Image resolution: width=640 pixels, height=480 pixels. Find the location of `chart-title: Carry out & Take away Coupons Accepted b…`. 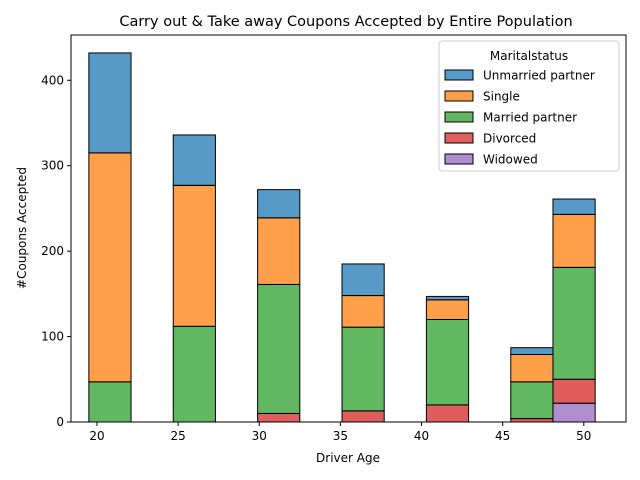

chart-title: Carry out & Take away Coupons Accepted b… is located at coordinates (345, 22).